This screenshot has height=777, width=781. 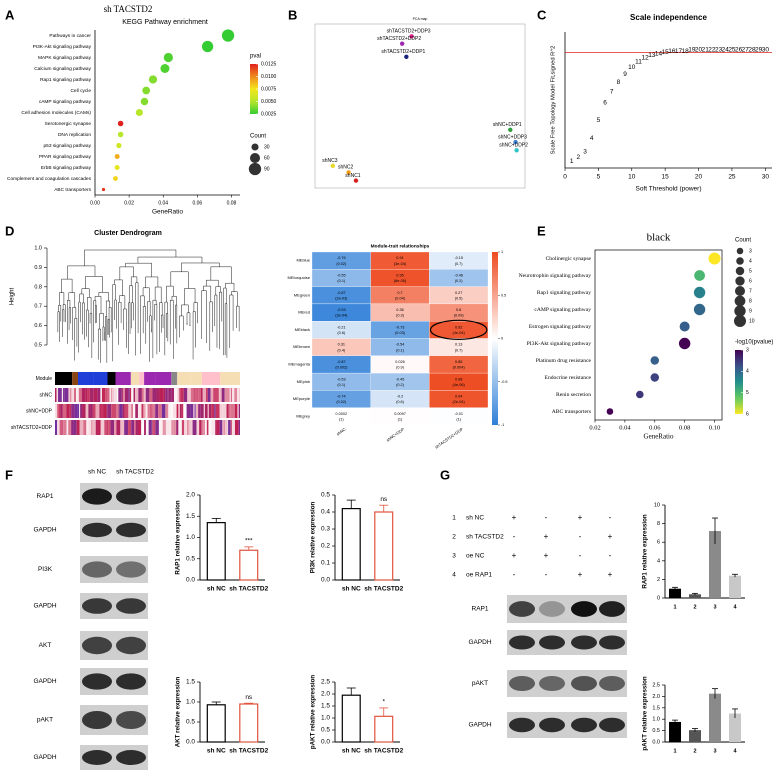 I want to click on x-tick-label: 0.04, so click(x=625, y=427).